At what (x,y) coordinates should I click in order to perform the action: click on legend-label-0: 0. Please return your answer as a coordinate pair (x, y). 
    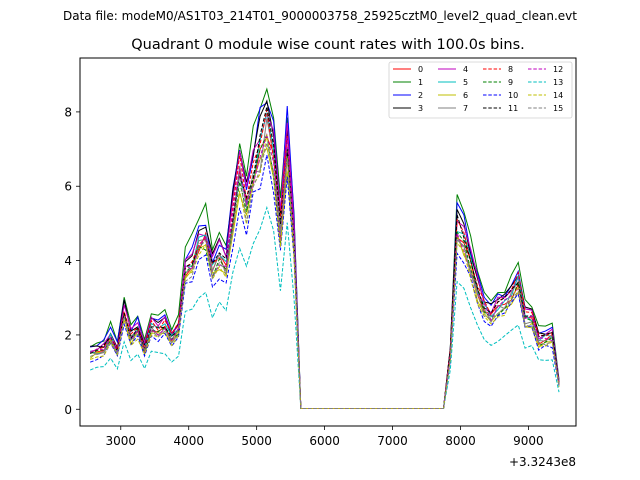
    Looking at the image, I should click on (420, 69).